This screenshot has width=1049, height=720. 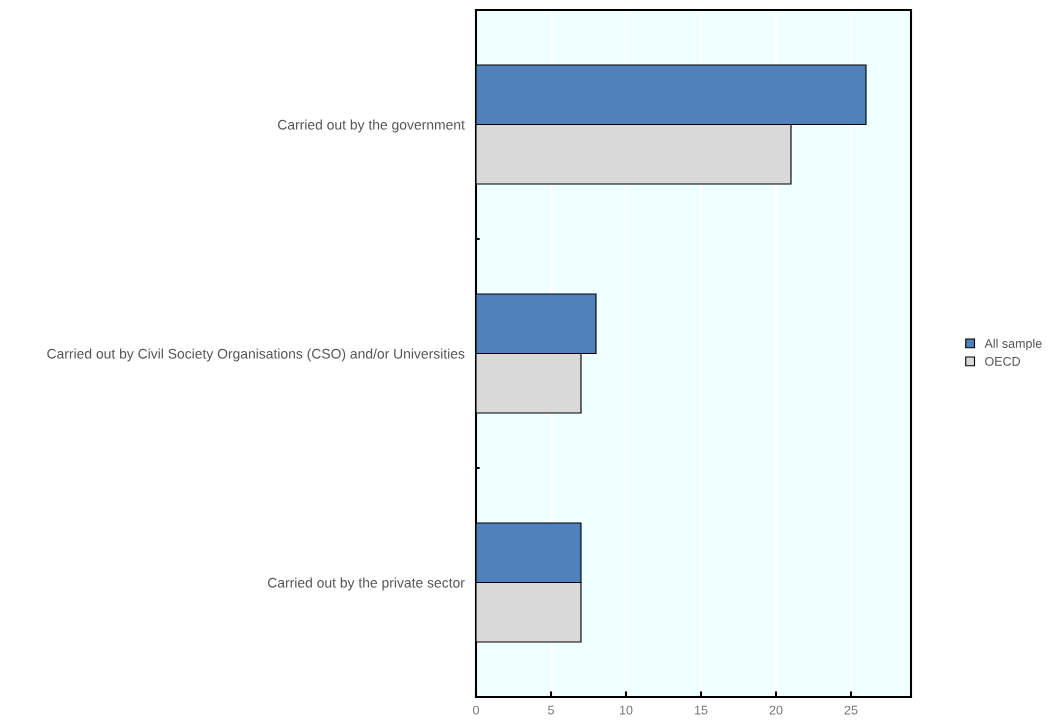 I want to click on x-tick-label: 20, so click(x=776, y=710).